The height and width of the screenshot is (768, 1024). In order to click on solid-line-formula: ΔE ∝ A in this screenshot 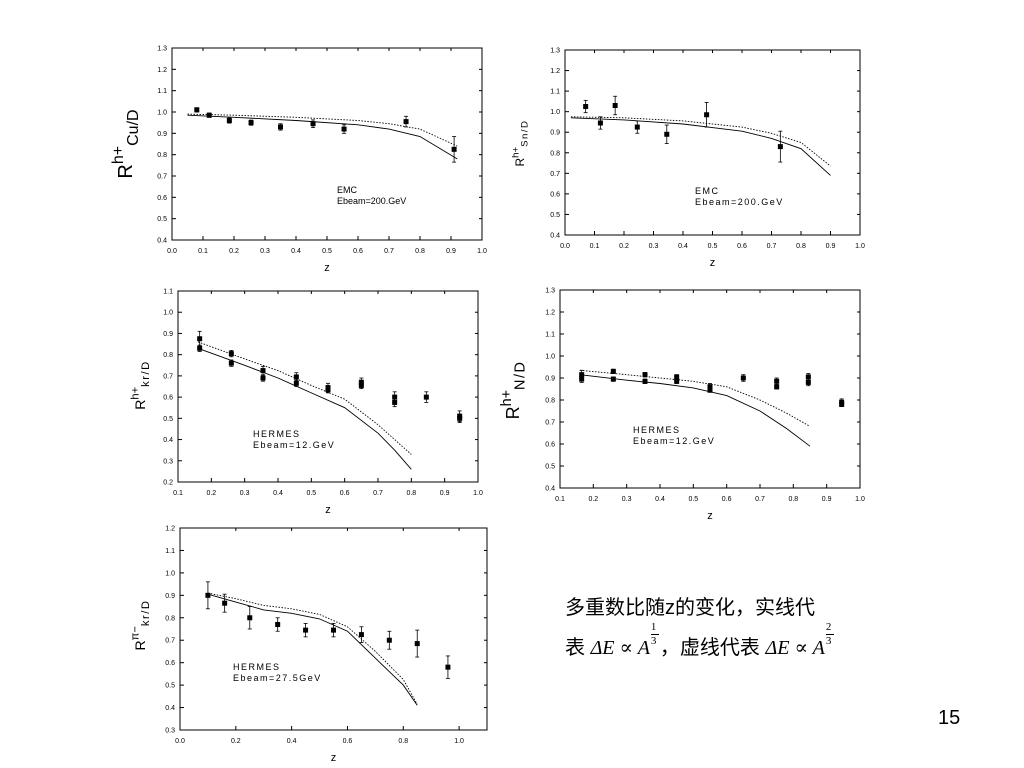, I will do `click(620, 648)`.